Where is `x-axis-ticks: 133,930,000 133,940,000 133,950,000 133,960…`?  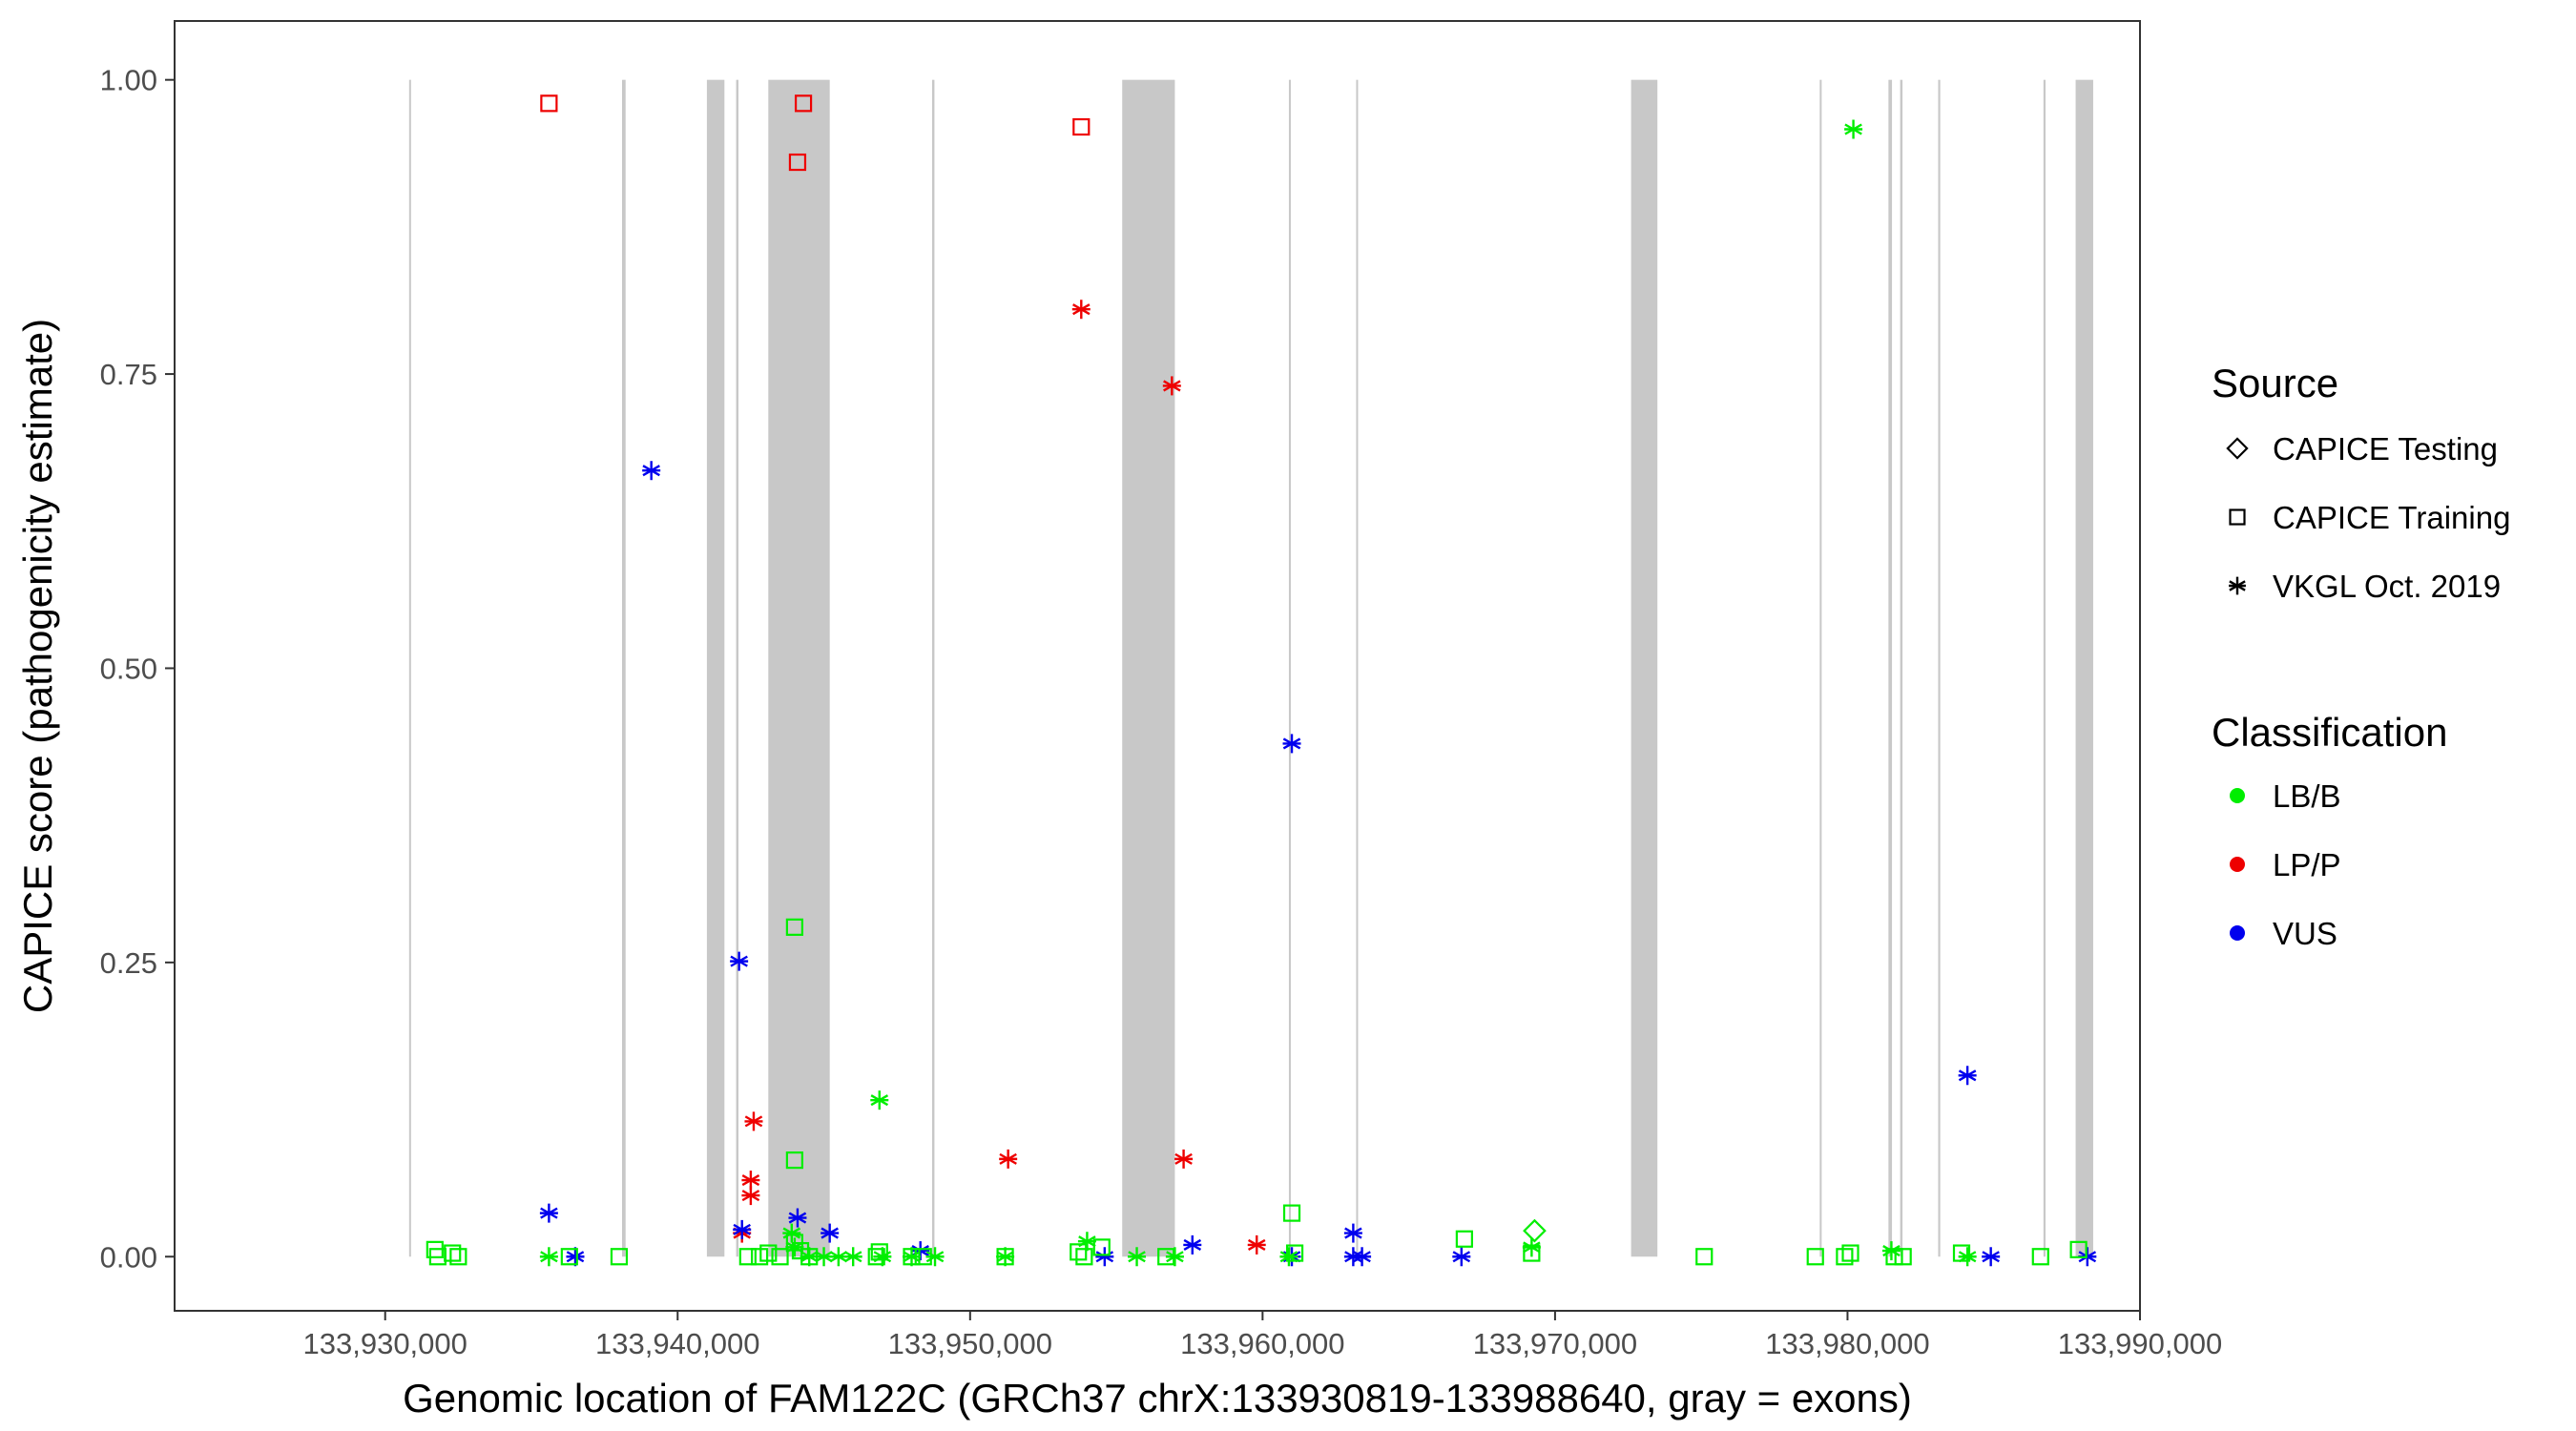 x-axis-ticks: 133,930,000 133,940,000 133,950,000 133,960… is located at coordinates (1262, 1335).